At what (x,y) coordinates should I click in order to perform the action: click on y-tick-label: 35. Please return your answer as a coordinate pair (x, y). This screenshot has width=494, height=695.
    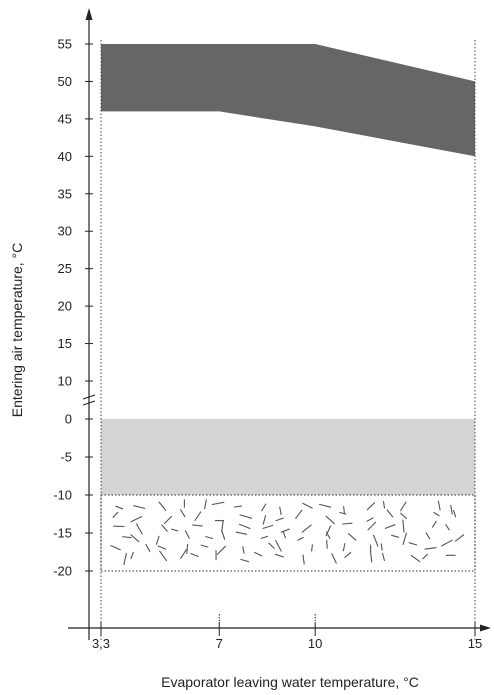
    Looking at the image, I should click on (65, 193).